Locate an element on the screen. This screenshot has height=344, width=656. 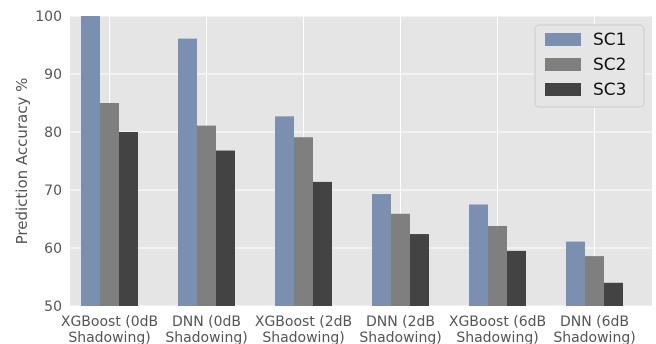
x-tick-label: XGBoost (2dB Shadowing) is located at coordinates (303, 329).